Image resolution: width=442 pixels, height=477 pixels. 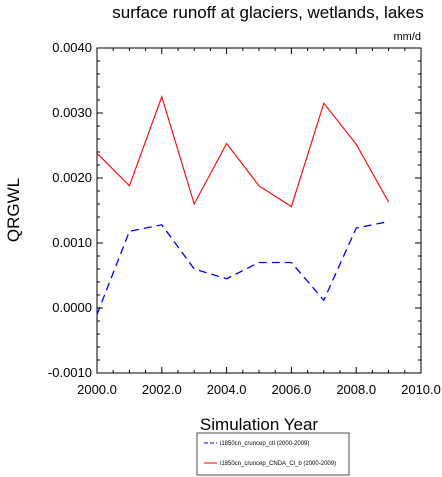 I want to click on x-axis-label: Simulation Year, so click(x=259, y=424).